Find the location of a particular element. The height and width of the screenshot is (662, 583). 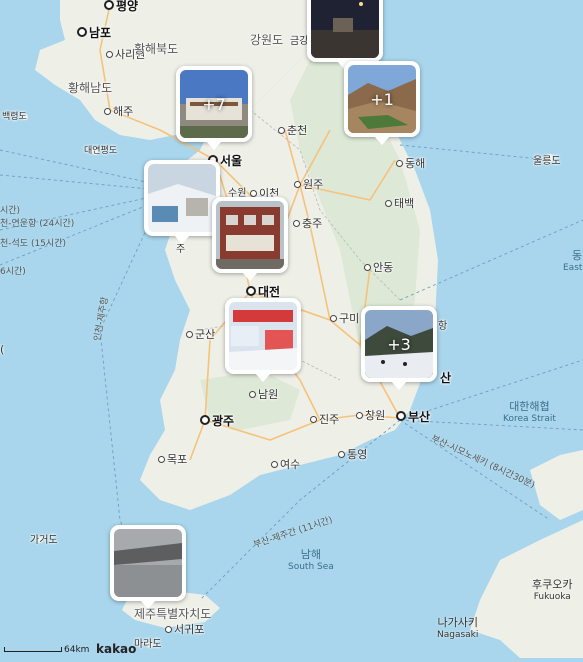

marker-count: +1 is located at coordinates (382, 99).